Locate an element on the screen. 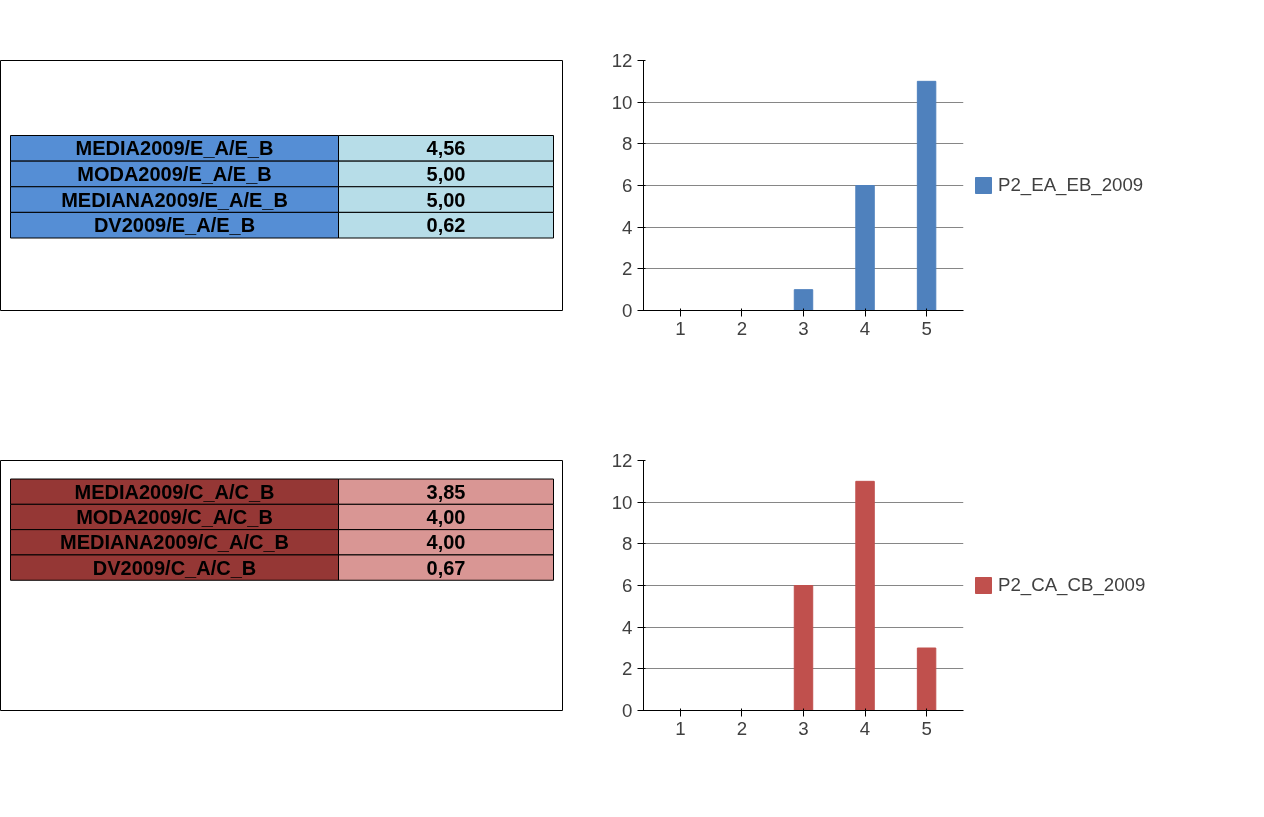  text: MEDIANA2009/C_A/C_B is located at coordinates (174, 542).